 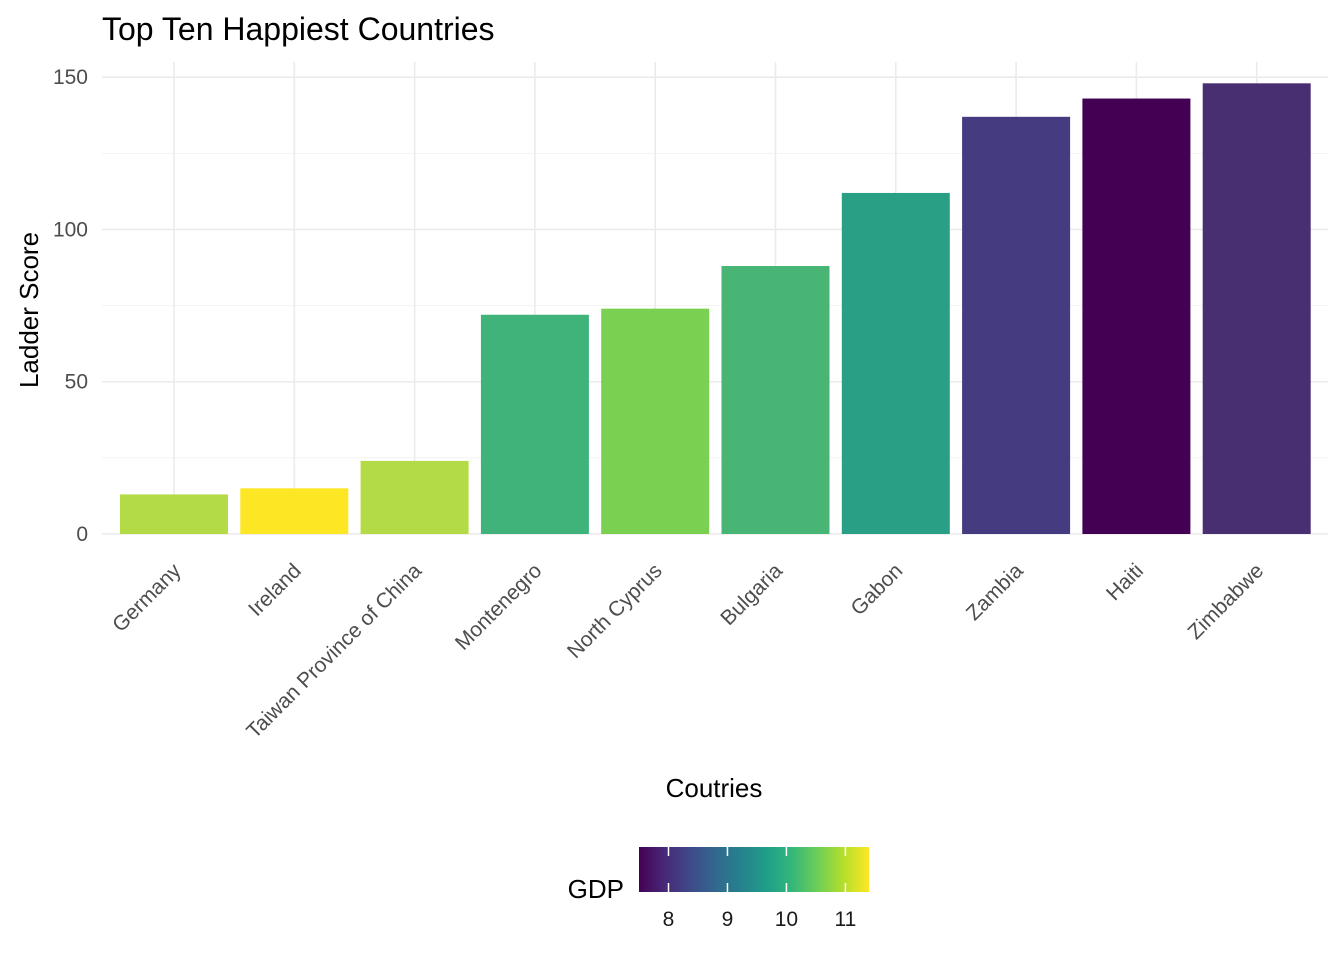 I want to click on y-axis-title: Ladder Score, so click(x=29, y=310).